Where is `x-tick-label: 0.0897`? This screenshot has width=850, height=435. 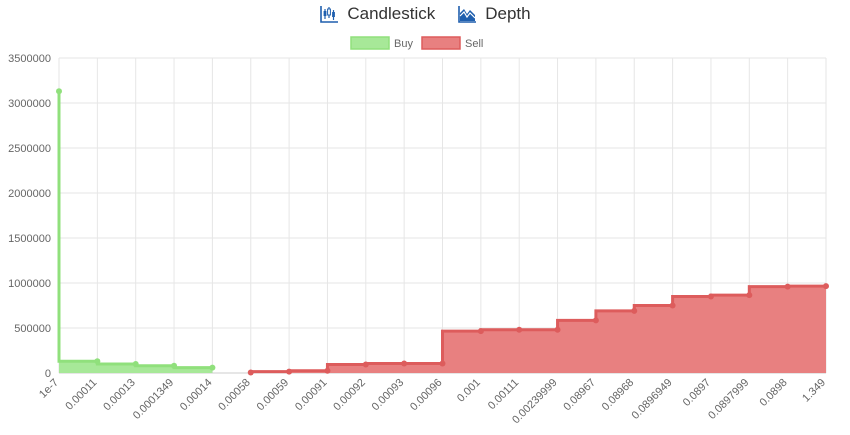 x-tick-label: 0.0897 is located at coordinates (697, 393).